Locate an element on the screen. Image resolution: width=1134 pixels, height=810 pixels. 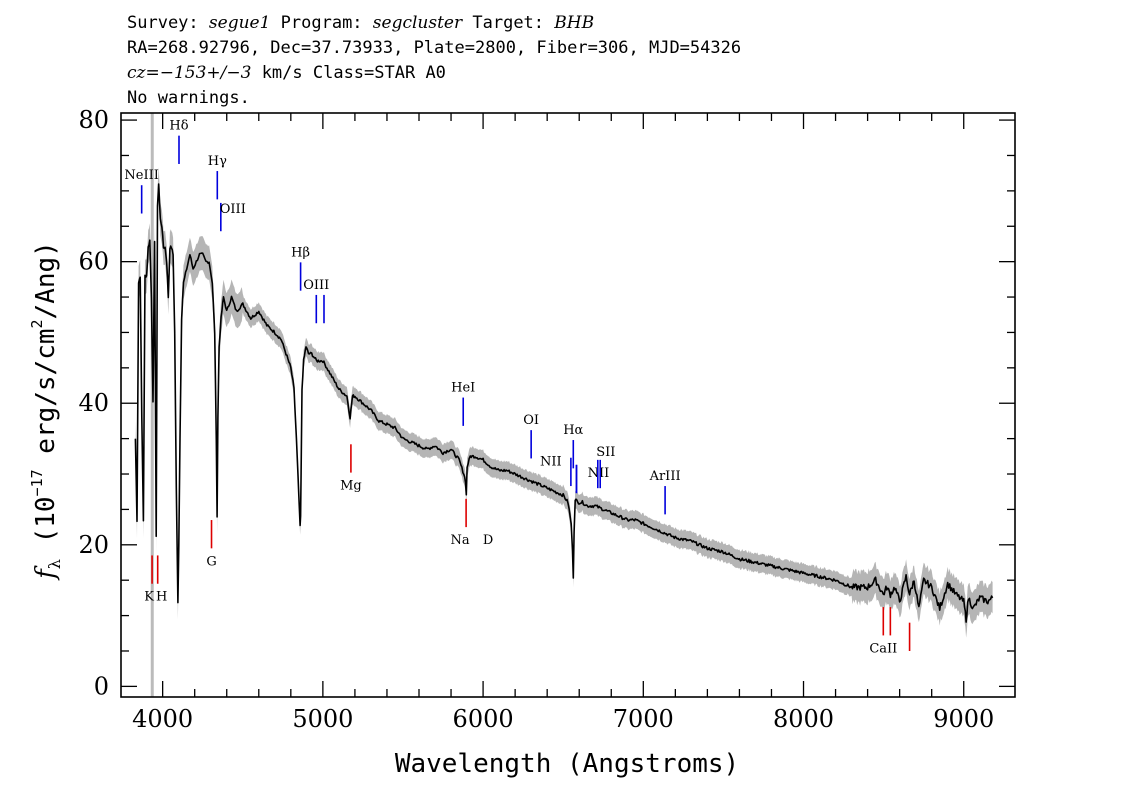
y-axis-title: fλ (10−17 erg/s/cm2/Ang) is located at coordinates (46, 411).